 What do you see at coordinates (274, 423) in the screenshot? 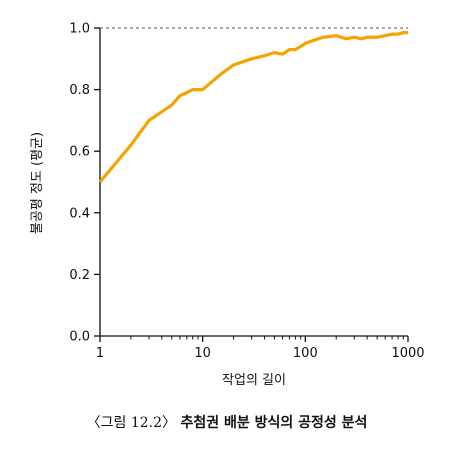
I see `caption-title: 추첨권 배분 방식의 공정성 분석` at bounding box center [274, 423].